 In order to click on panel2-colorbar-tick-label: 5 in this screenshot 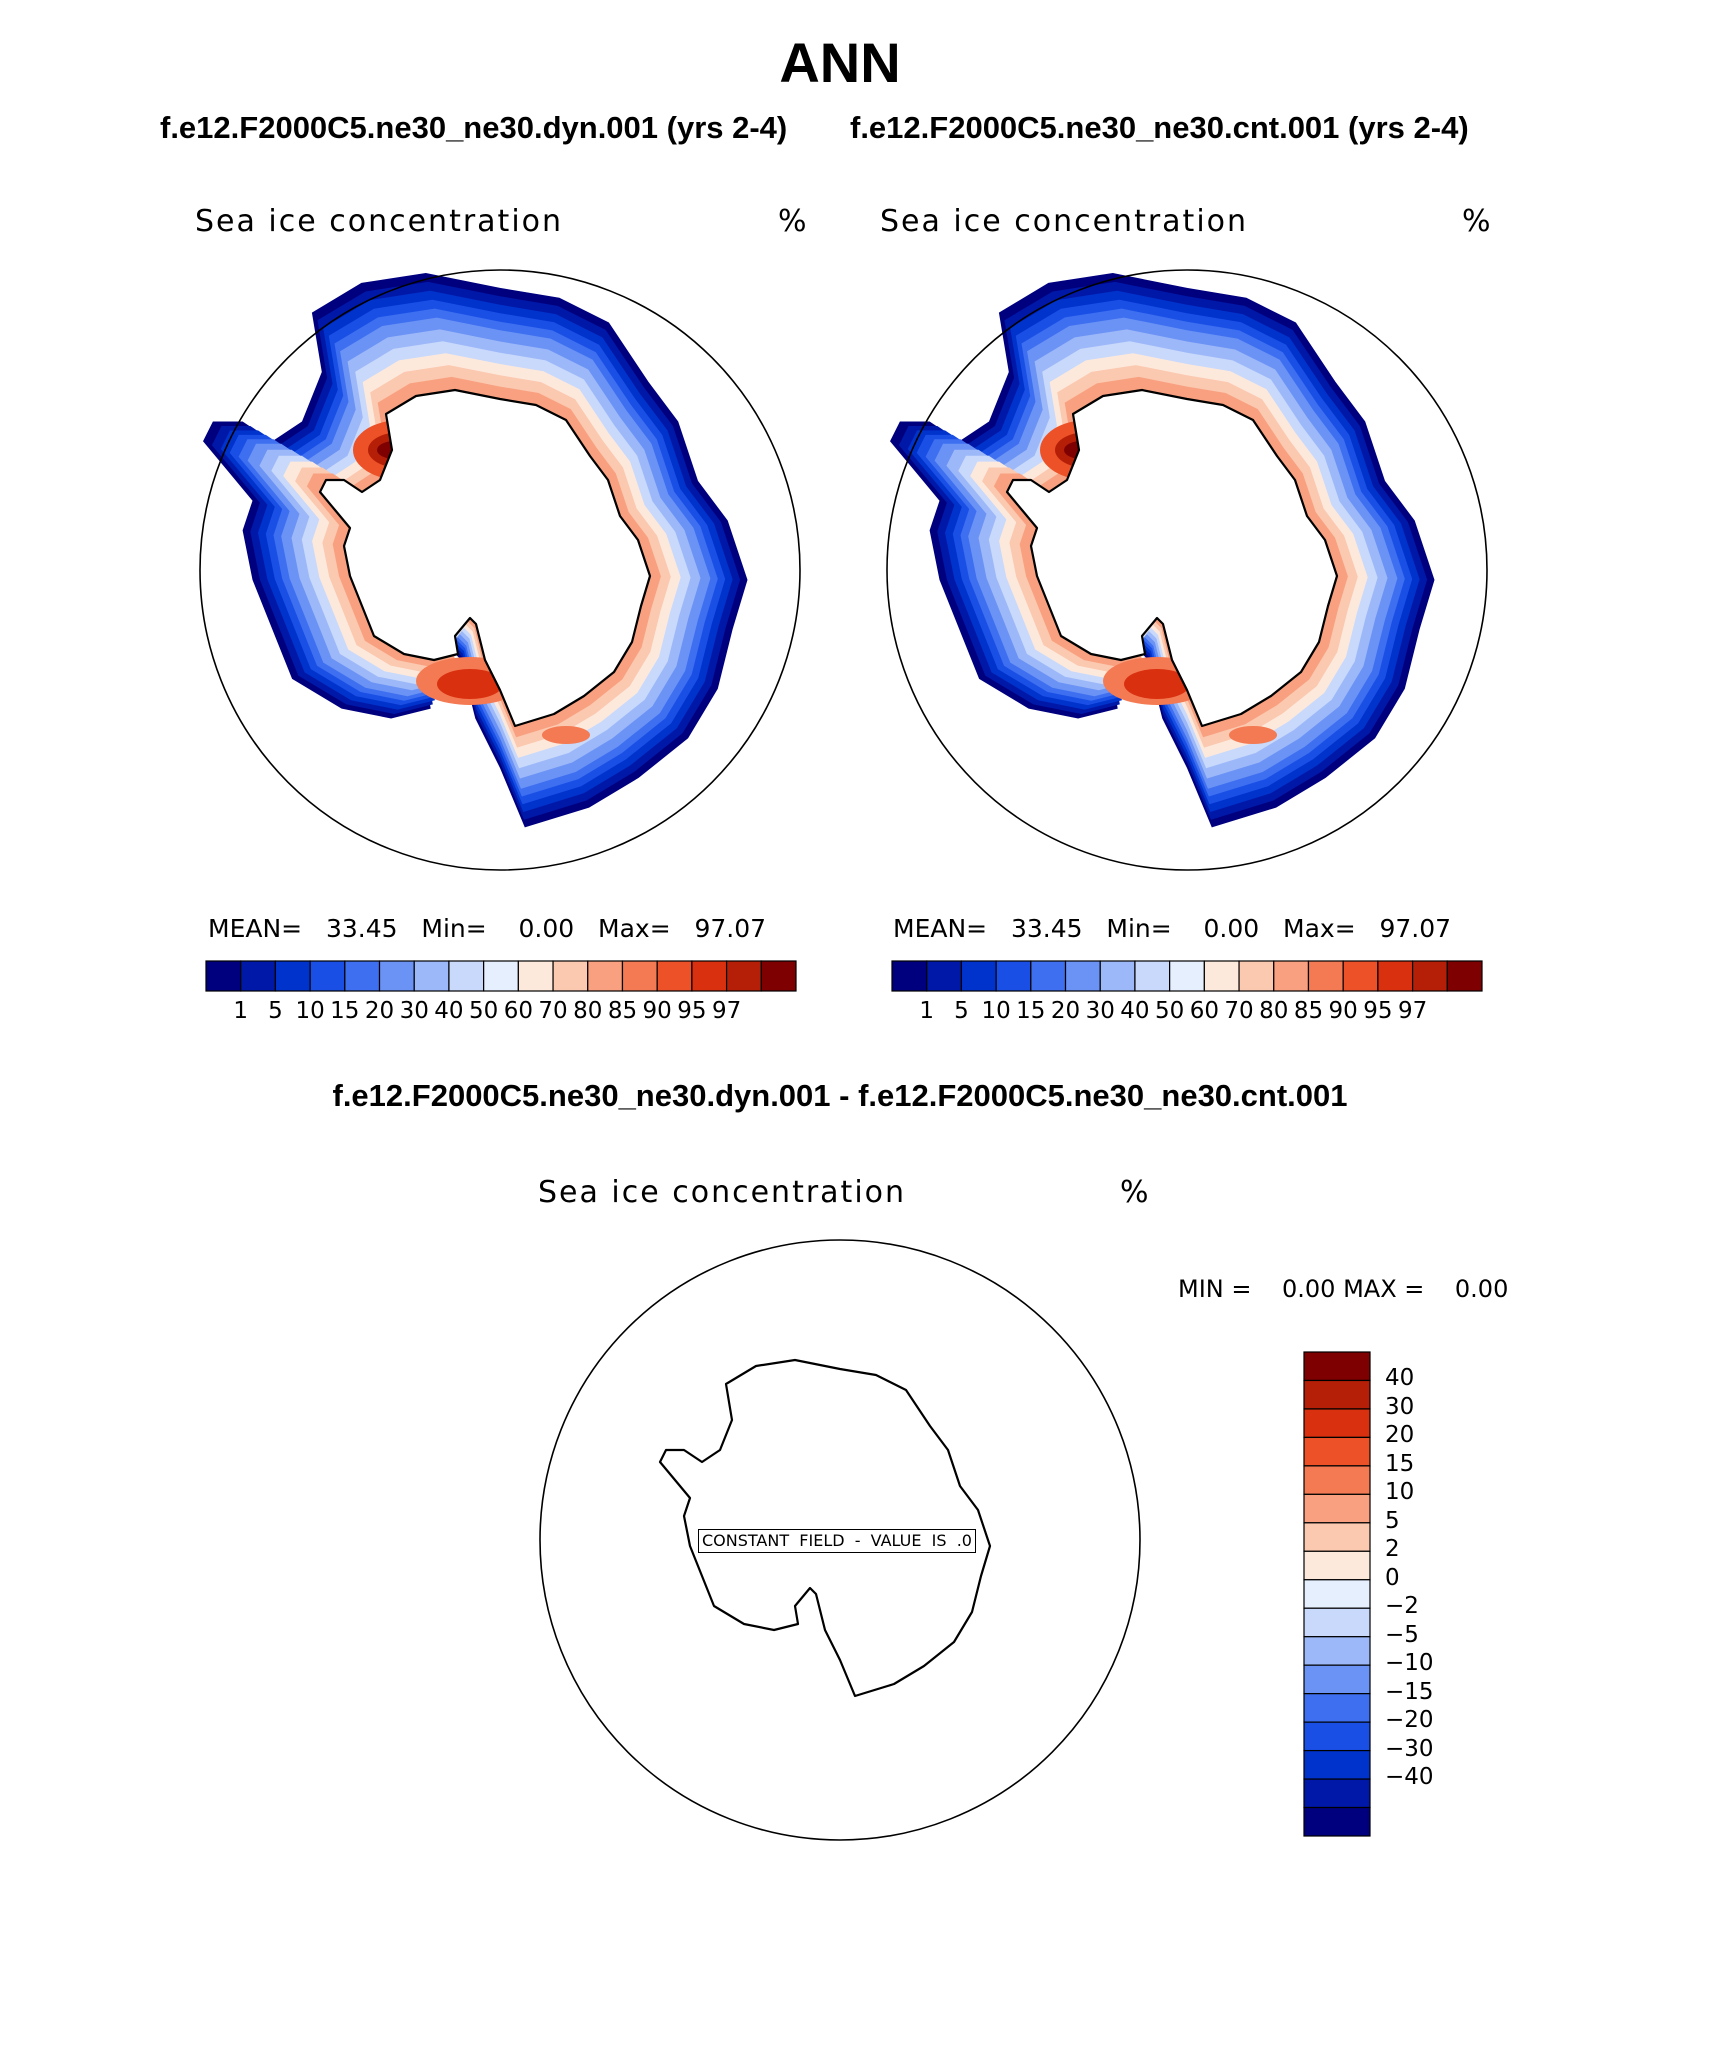, I will do `click(961, 1011)`.